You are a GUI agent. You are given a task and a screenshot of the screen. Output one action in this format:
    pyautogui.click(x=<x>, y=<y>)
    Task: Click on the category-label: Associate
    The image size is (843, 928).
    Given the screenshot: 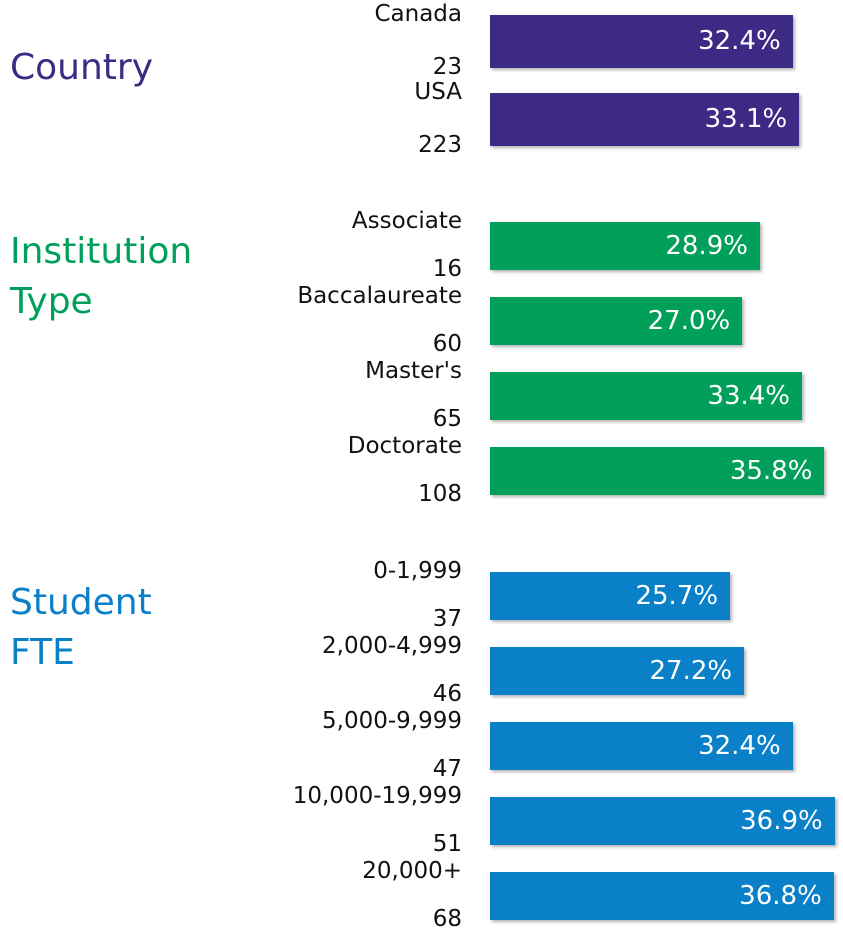 What is the action you would take?
    pyautogui.click(x=406, y=221)
    